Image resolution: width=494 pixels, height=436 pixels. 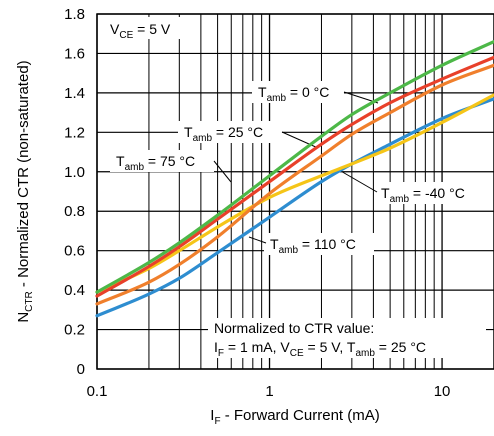 I want to click on y-tick-label: 1.2, so click(x=74, y=132).